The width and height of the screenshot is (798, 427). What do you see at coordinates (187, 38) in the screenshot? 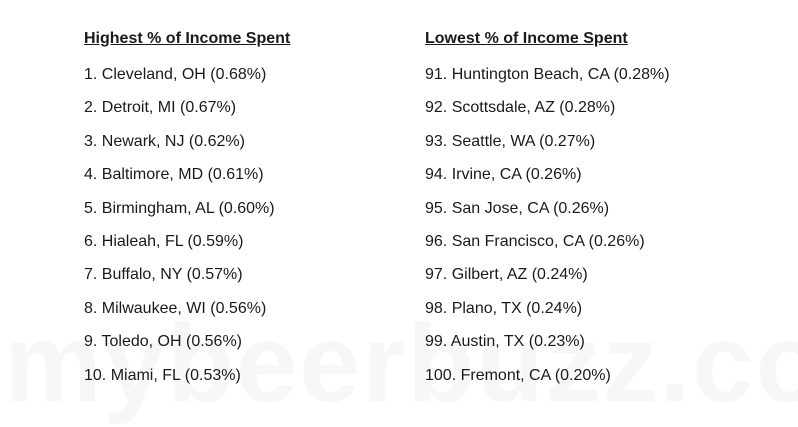
I see `highest-heading: Highest % of Income Spent` at bounding box center [187, 38].